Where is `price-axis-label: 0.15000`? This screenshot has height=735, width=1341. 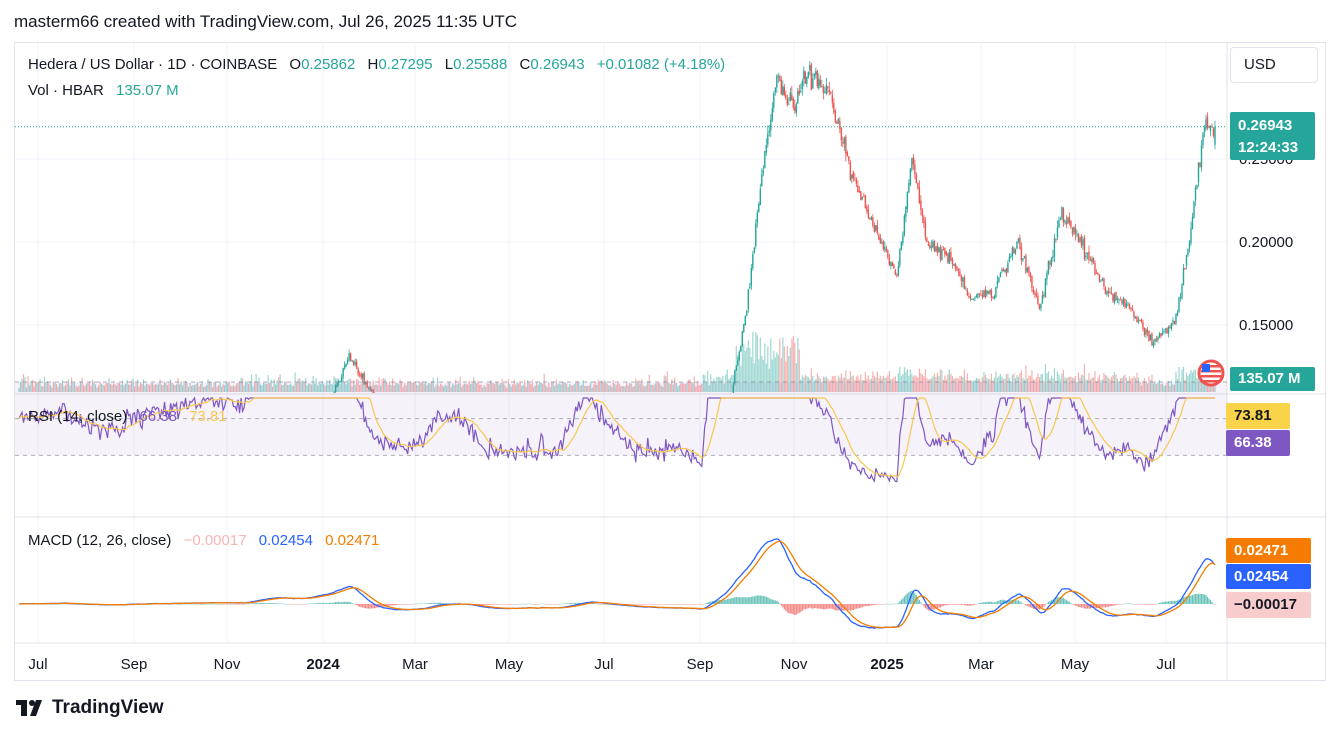
price-axis-label: 0.15000 is located at coordinates (1266, 325).